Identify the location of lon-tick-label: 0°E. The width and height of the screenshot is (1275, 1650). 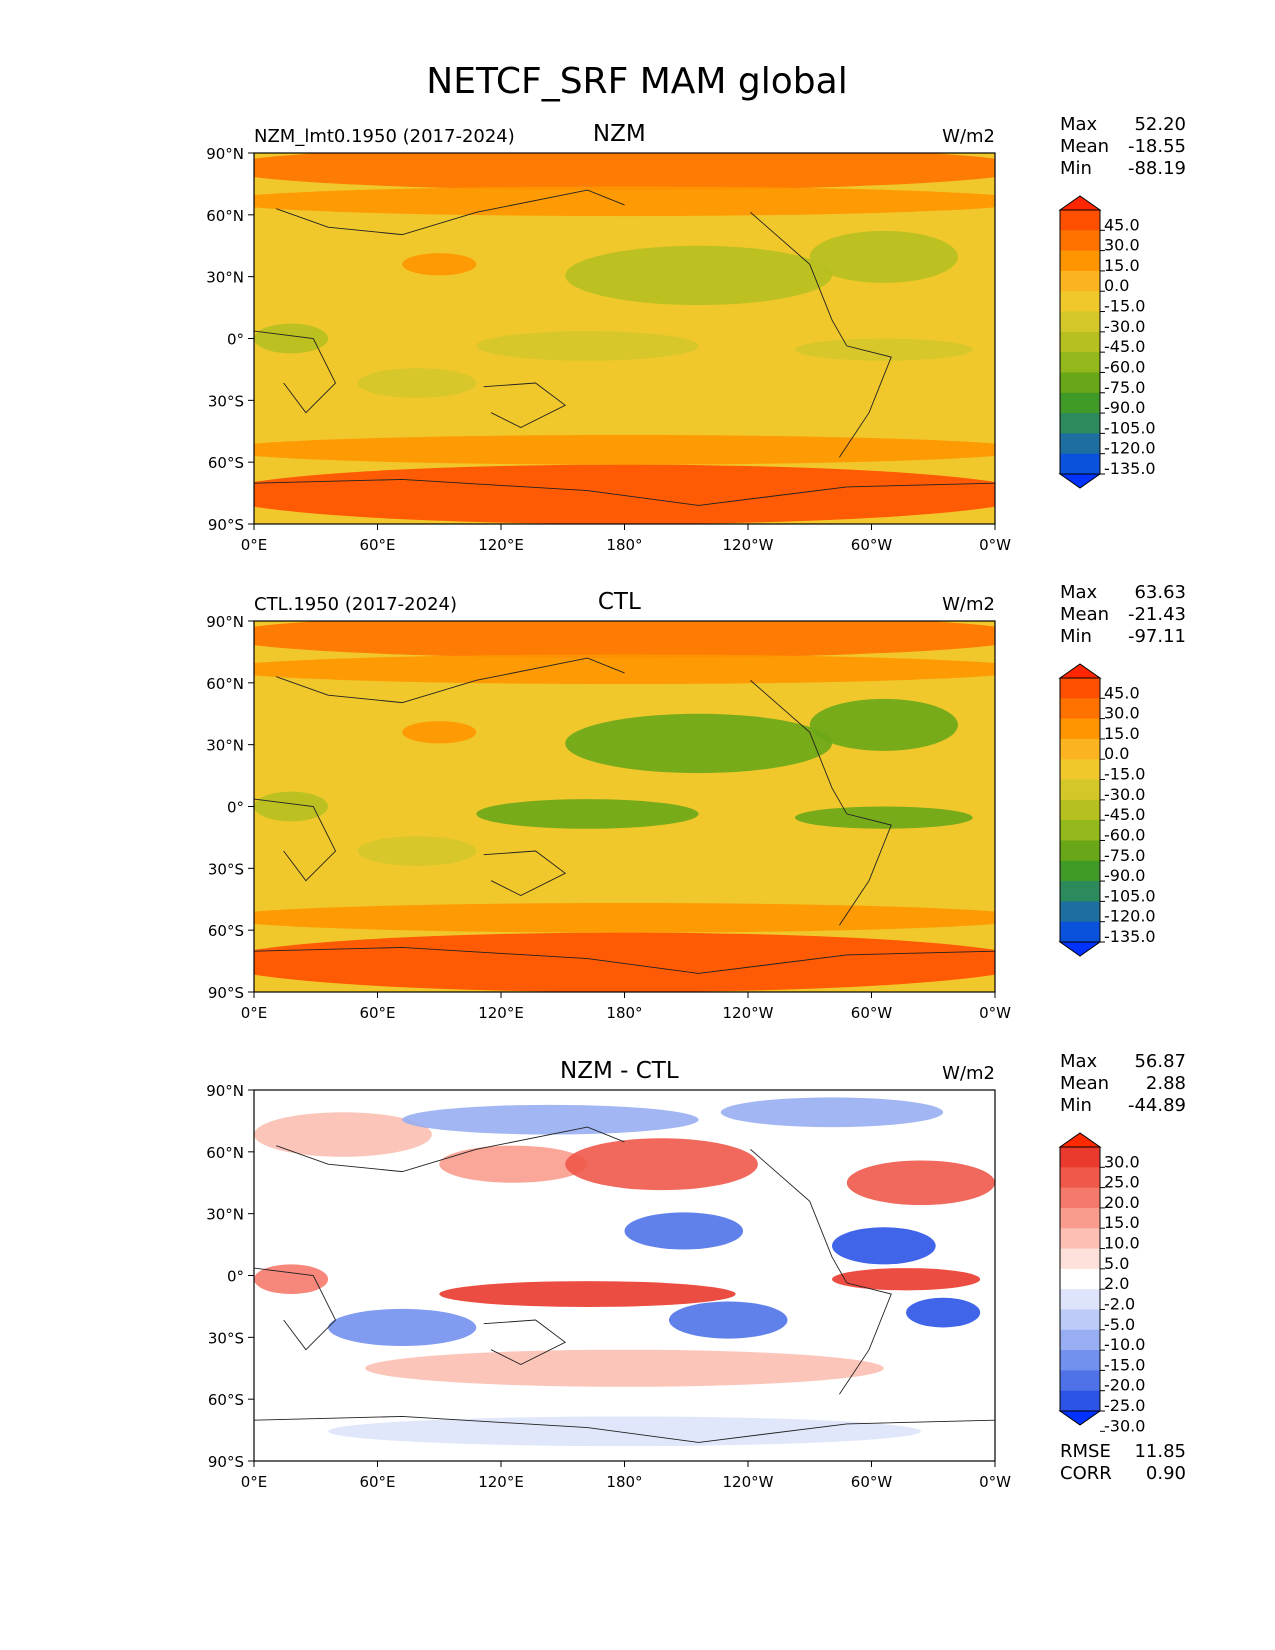
(254, 545).